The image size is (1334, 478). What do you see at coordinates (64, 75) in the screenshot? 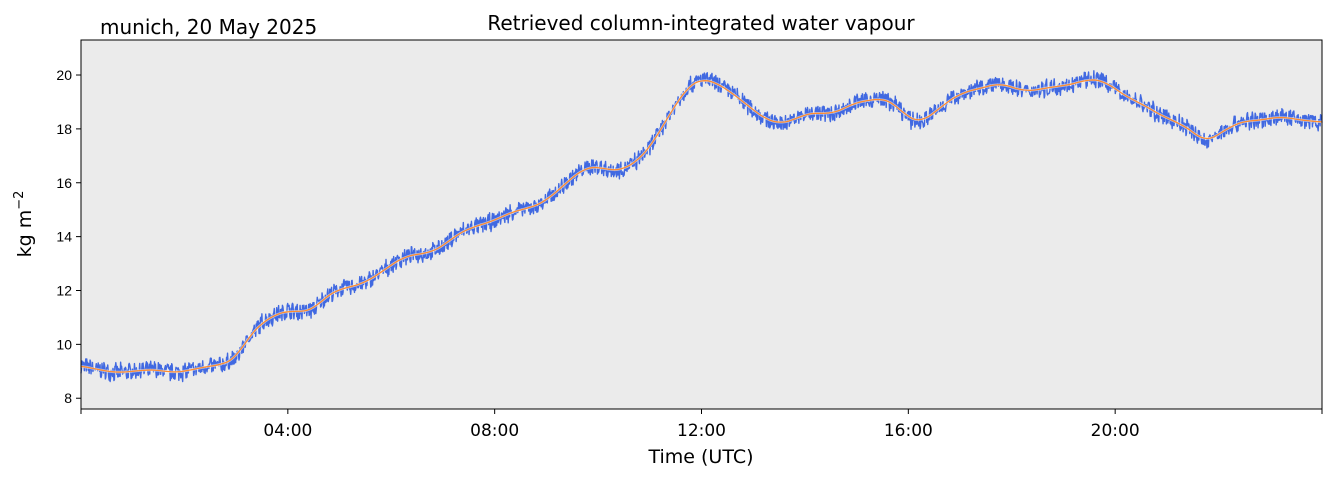
I see `y-tick-label: 20` at bounding box center [64, 75].